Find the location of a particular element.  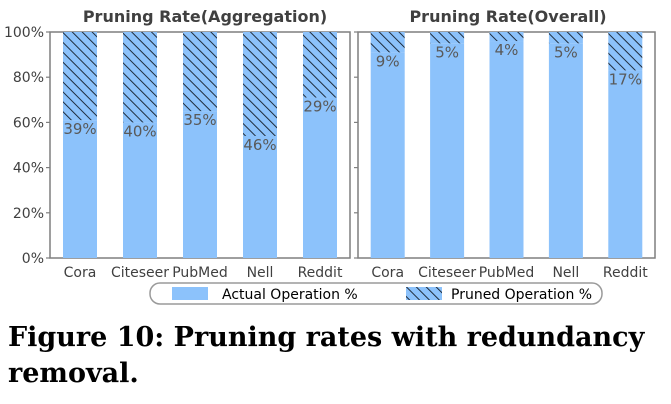

data-label: 9% is located at coordinates (388, 61).